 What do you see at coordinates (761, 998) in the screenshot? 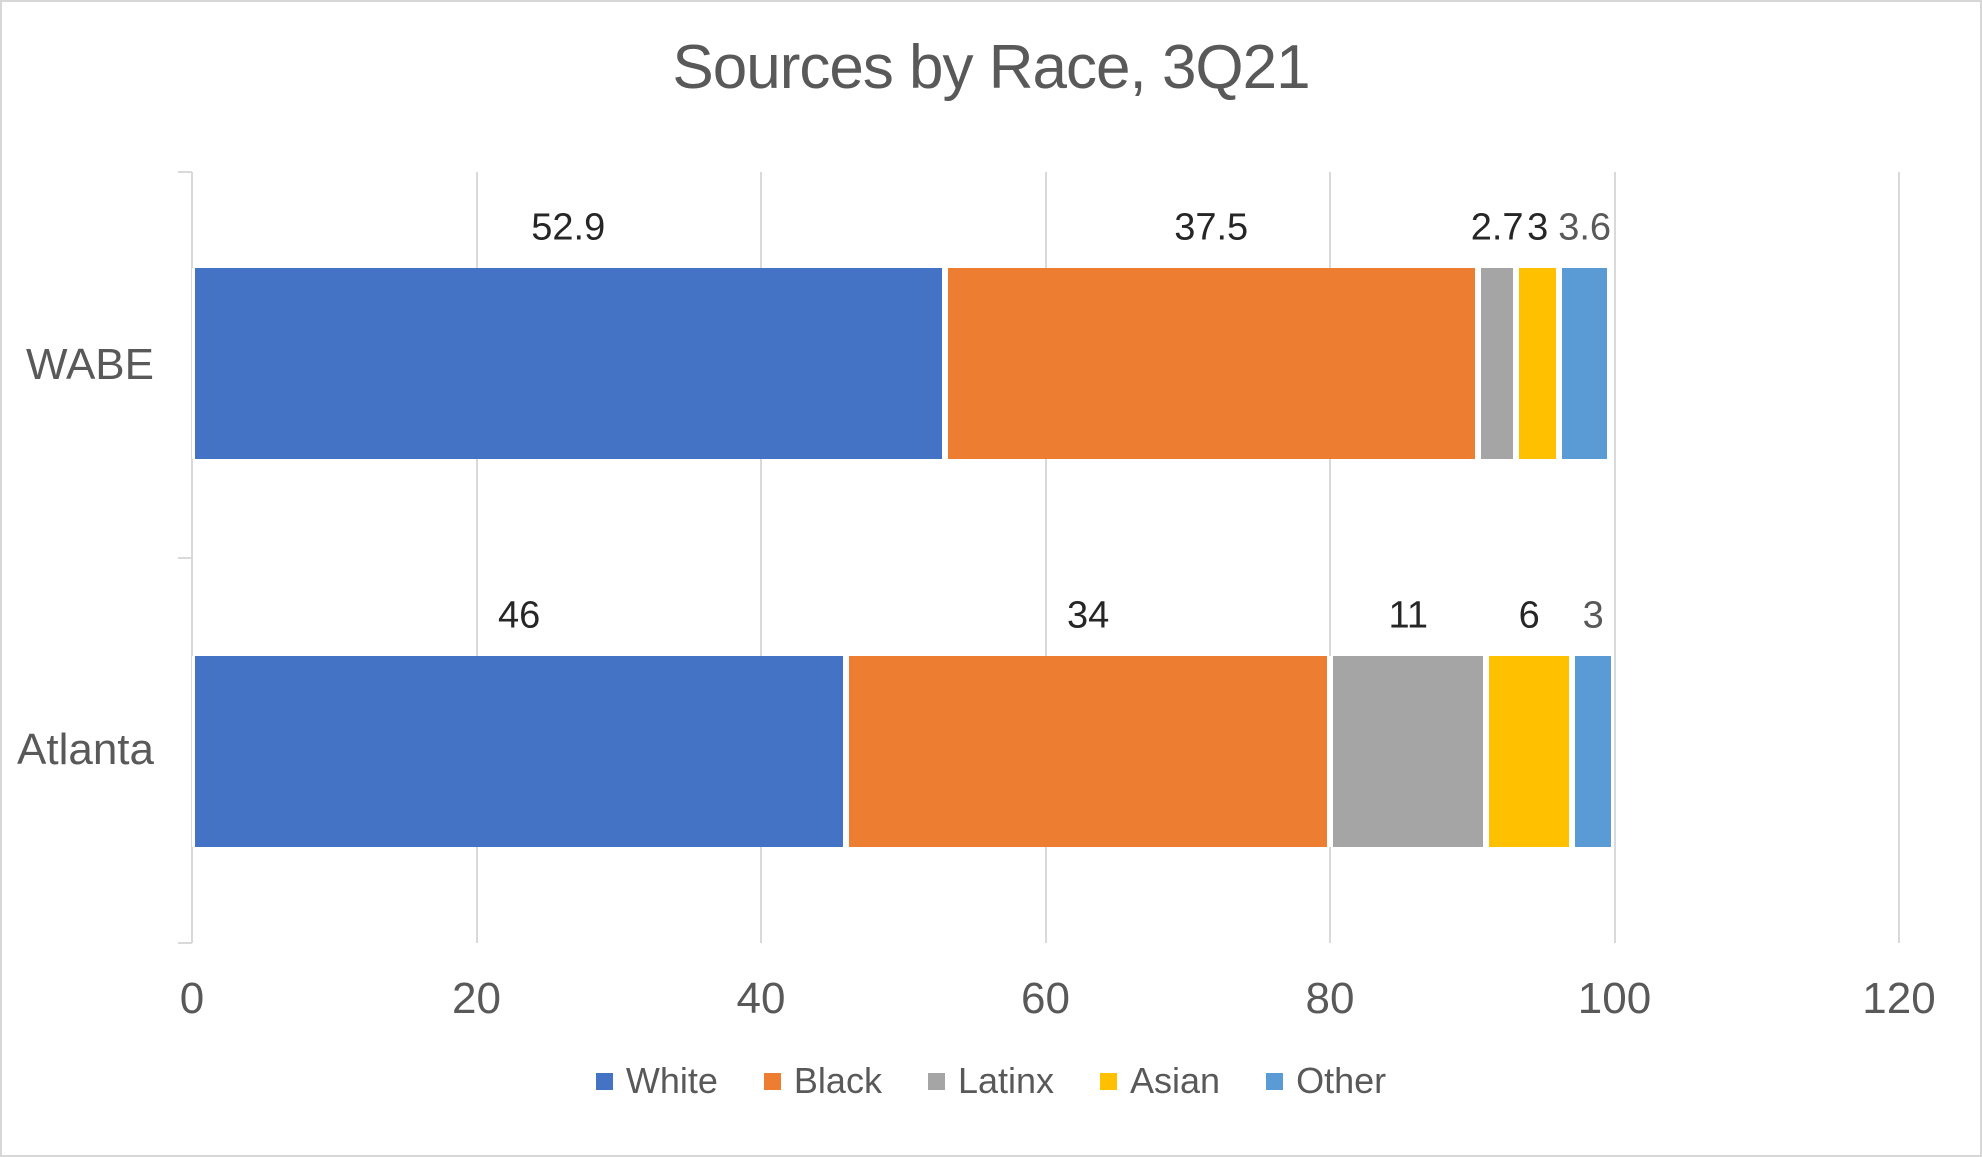
I see `x-tick-label: 40` at bounding box center [761, 998].